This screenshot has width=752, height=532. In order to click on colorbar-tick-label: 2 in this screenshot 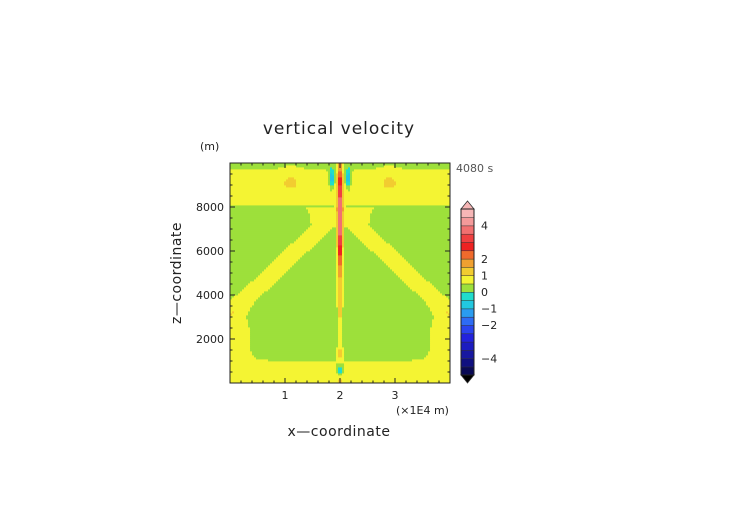, I will do `click(484, 259)`.